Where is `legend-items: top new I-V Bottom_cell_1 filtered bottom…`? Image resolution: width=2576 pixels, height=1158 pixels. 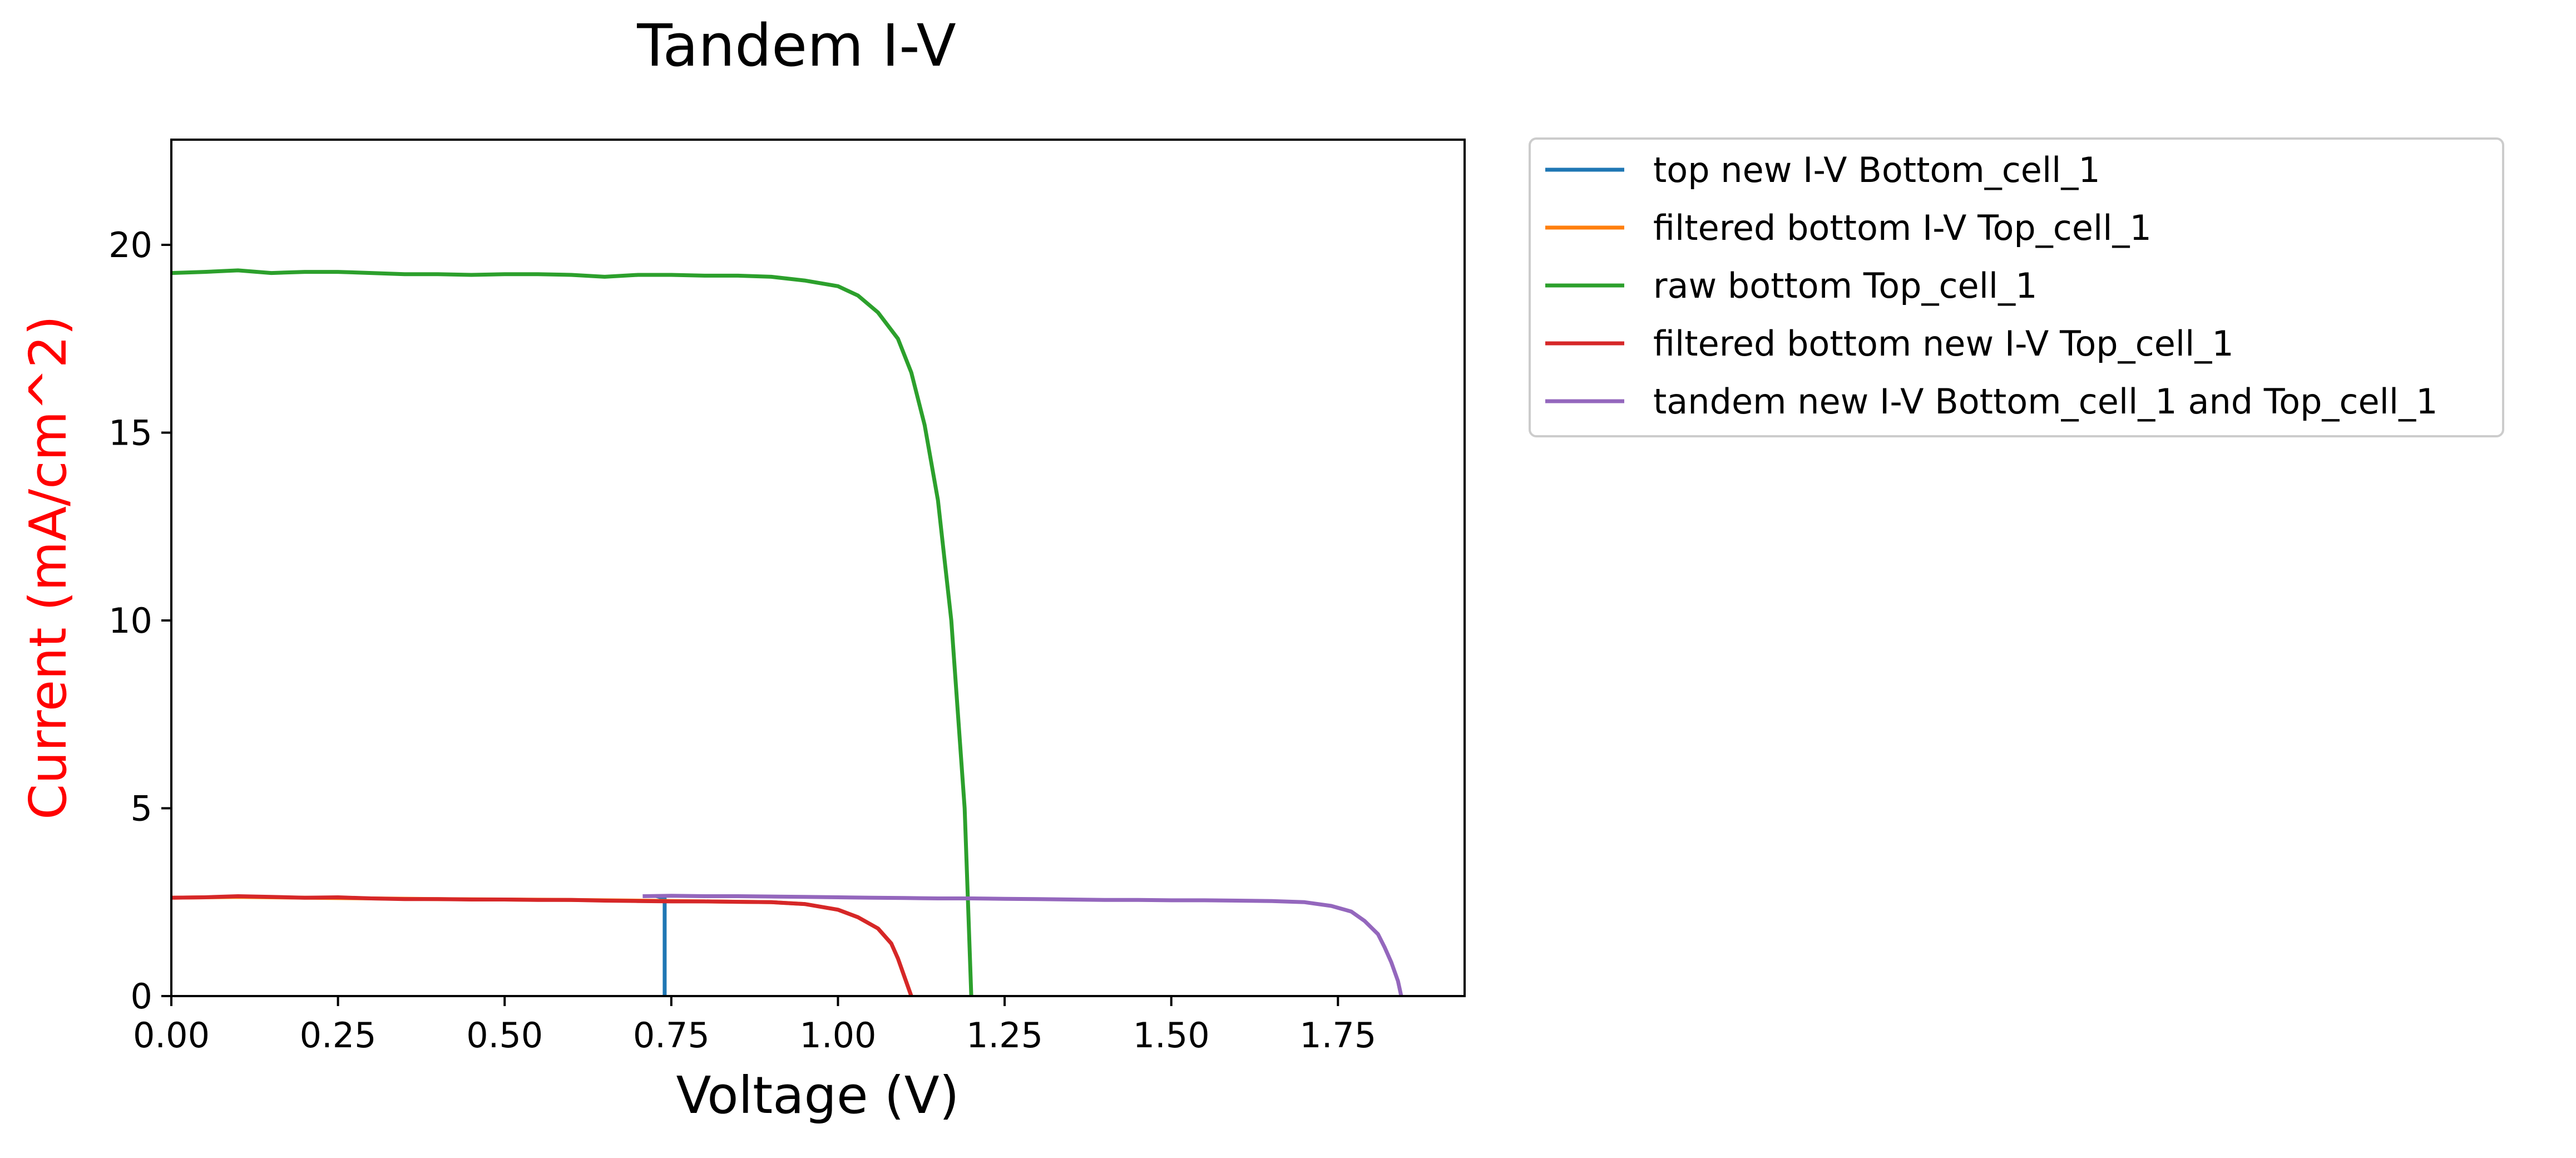 legend-items: top new I-V Bottom_cell_1 filtered bottom… is located at coordinates (1991, 286).